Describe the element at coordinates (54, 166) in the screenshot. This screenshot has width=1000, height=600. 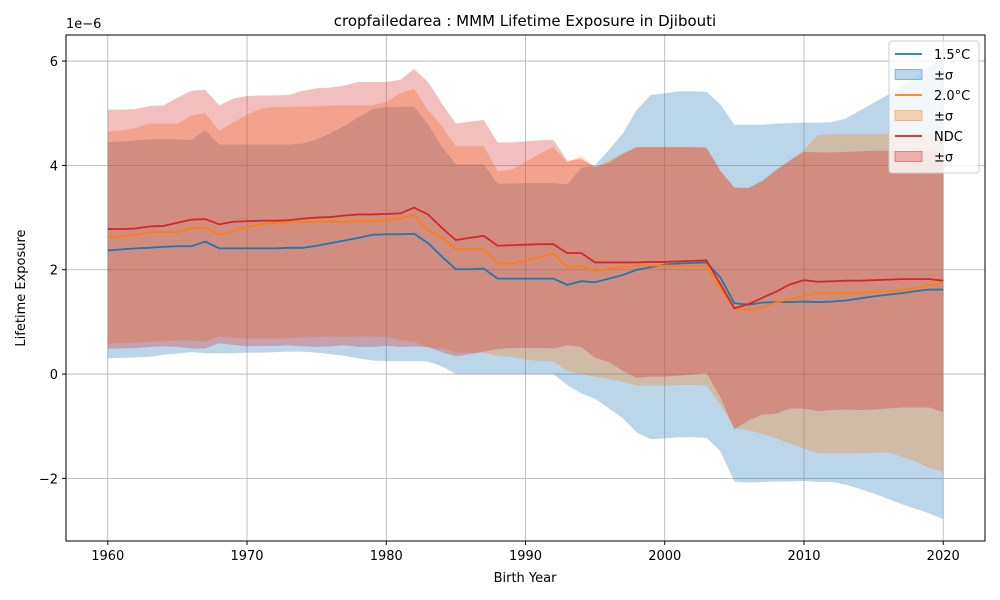
I see `y-tick-label: 4` at that location.